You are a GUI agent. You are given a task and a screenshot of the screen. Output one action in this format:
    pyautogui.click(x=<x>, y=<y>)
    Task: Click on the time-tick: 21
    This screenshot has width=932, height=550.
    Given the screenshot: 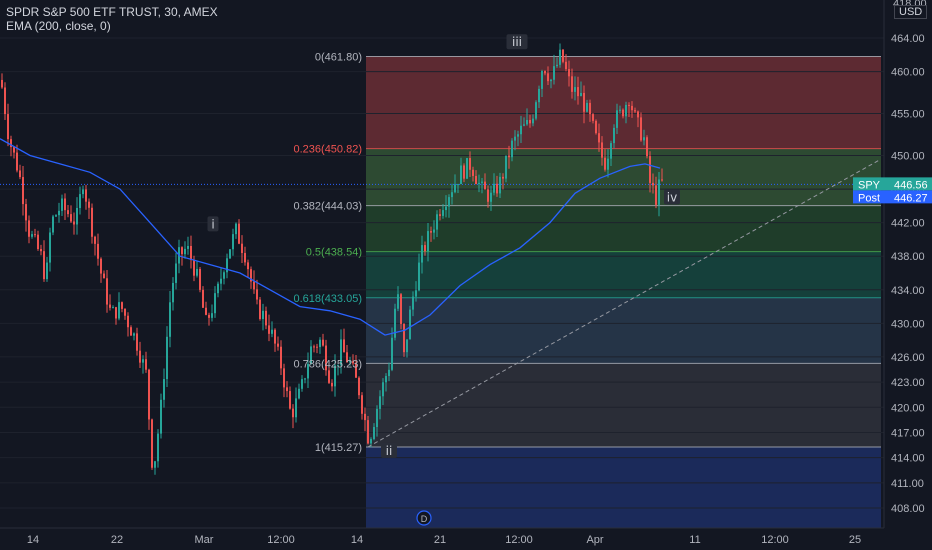 What is the action you would take?
    pyautogui.click(x=440, y=540)
    